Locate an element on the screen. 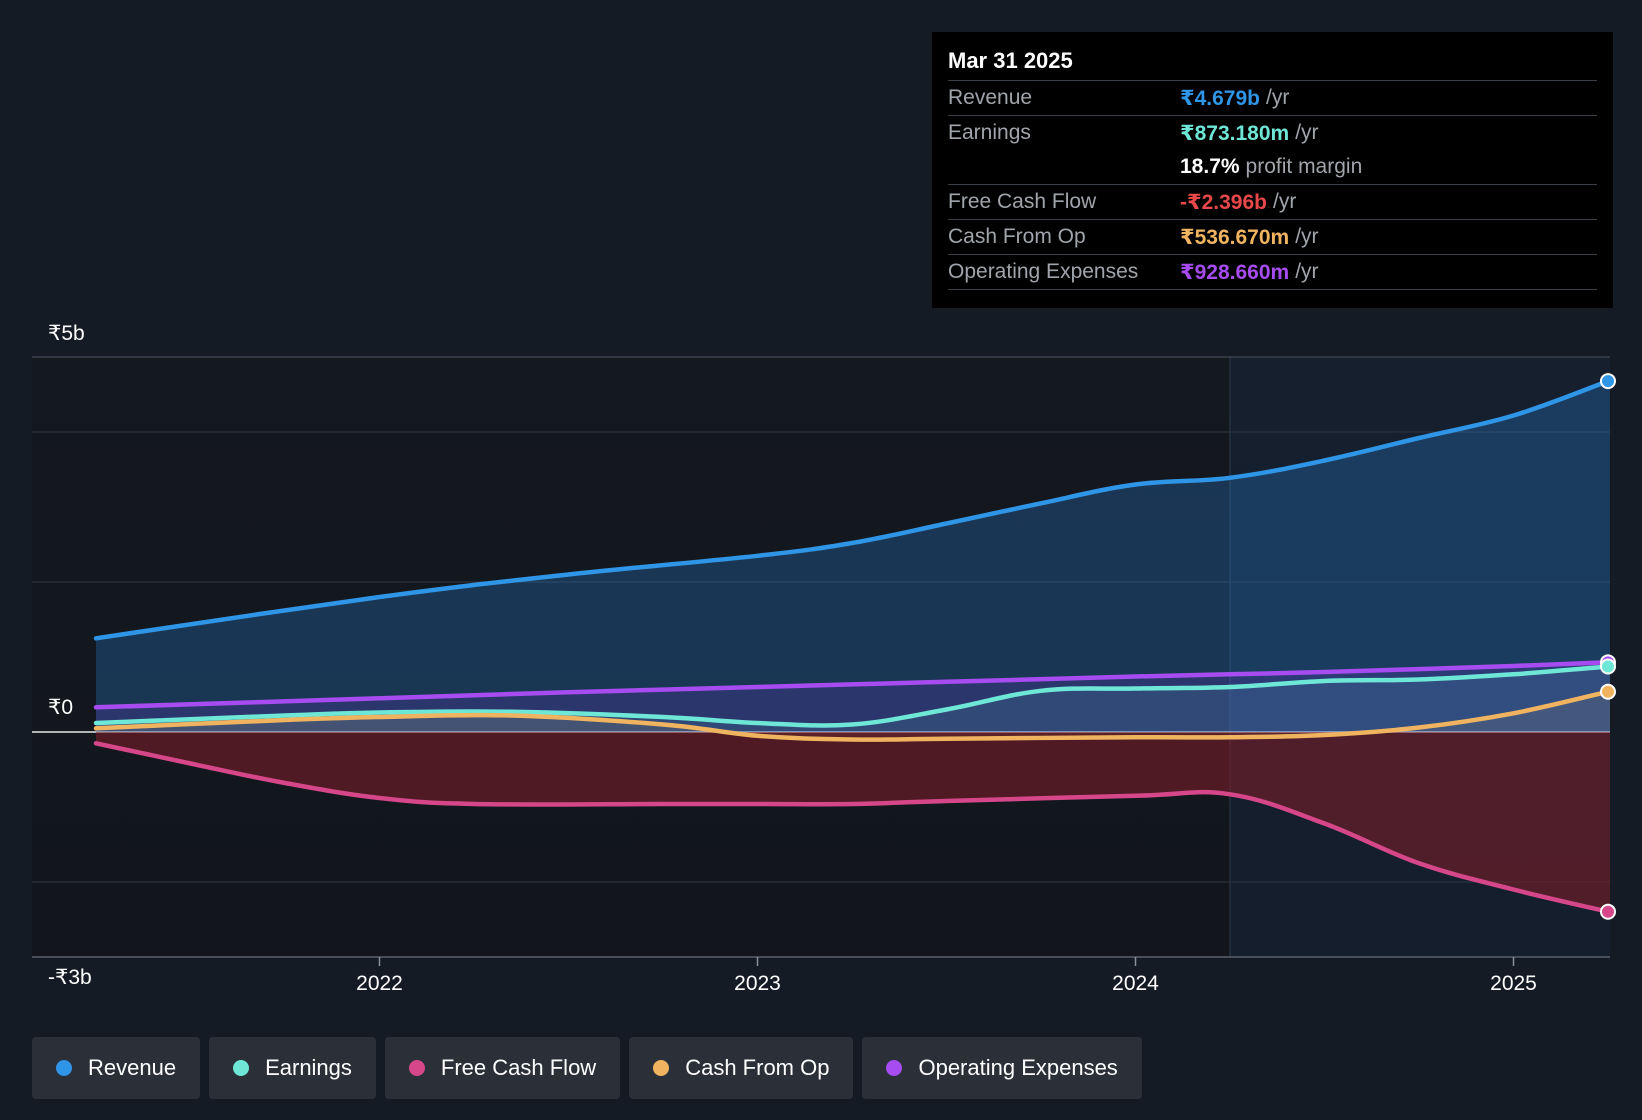  tooltip-value: 18.7% is located at coordinates (1210, 166).